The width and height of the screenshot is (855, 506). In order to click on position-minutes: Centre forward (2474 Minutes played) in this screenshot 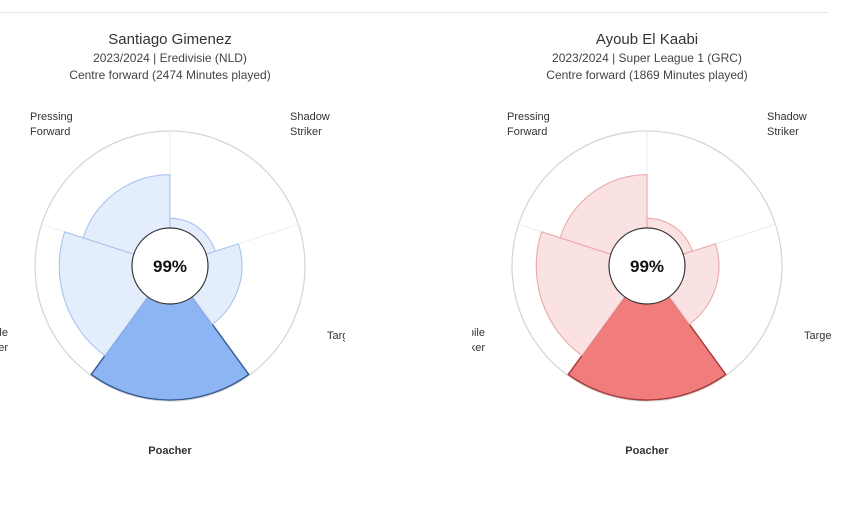, I will do `click(170, 75)`.